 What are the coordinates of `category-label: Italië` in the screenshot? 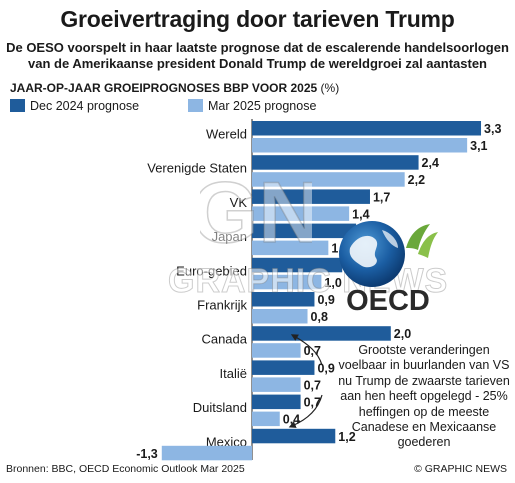 It's located at (233, 373).